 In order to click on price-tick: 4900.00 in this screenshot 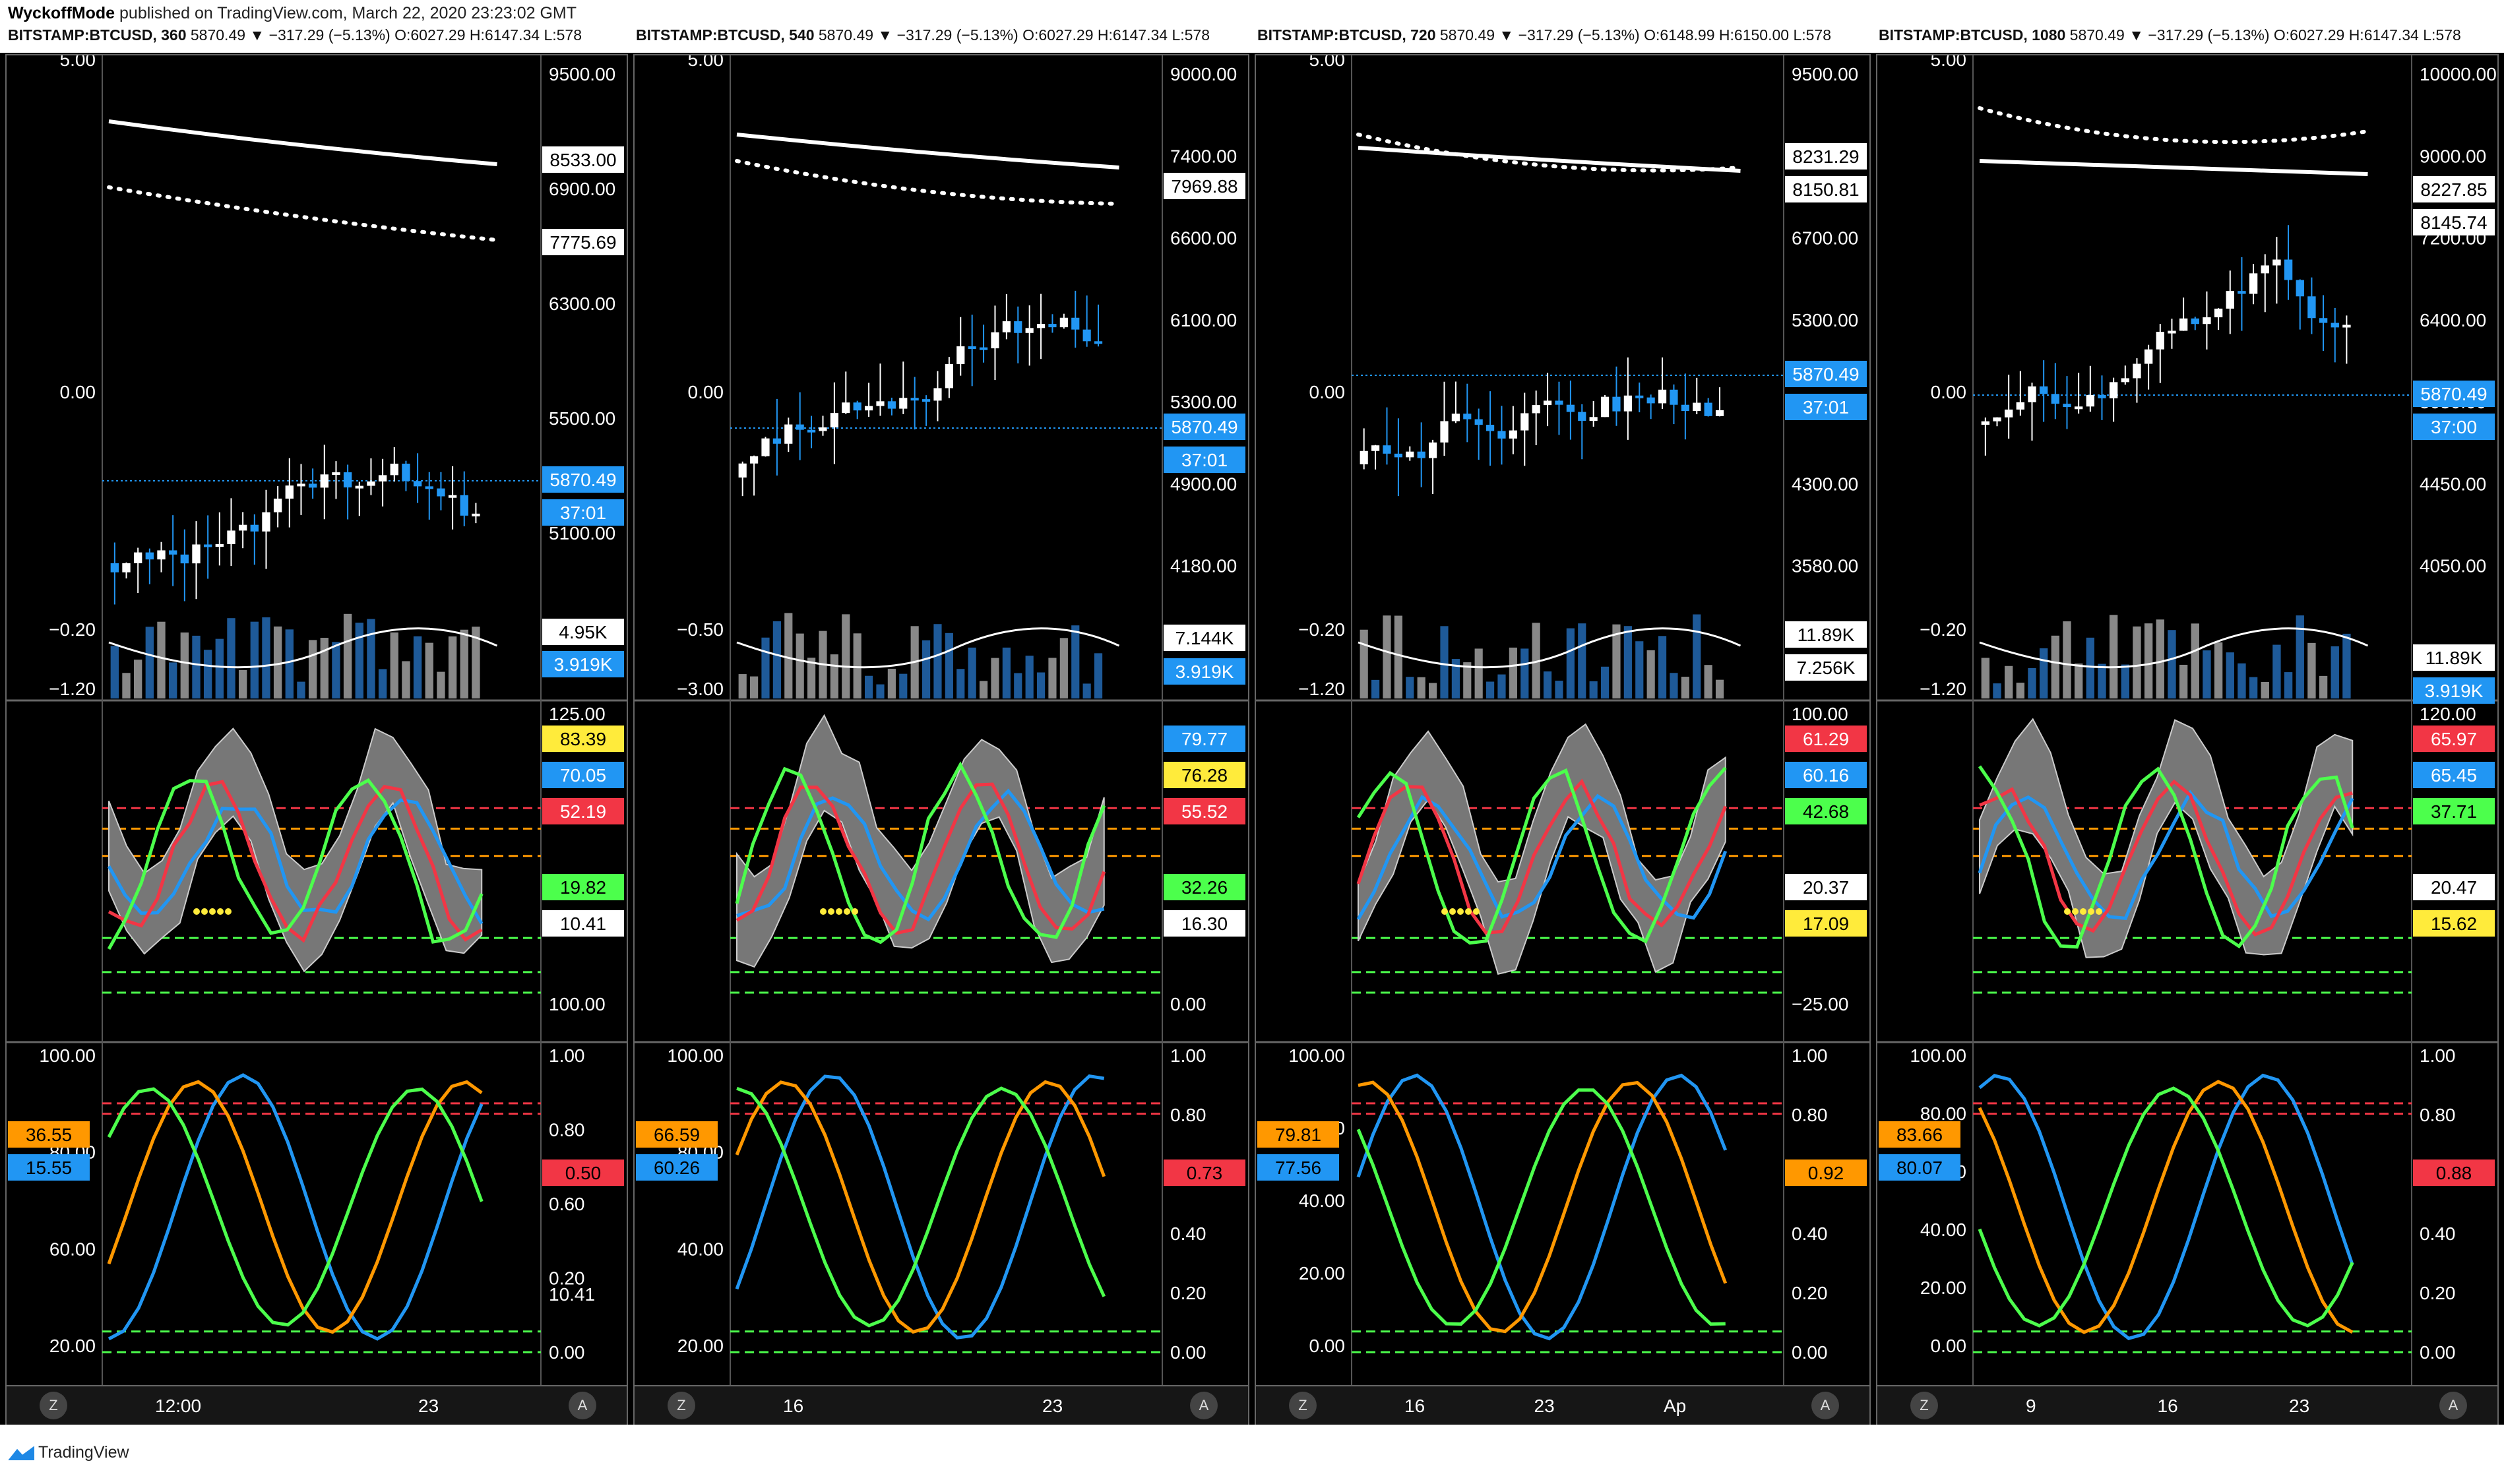, I will do `click(1204, 484)`.